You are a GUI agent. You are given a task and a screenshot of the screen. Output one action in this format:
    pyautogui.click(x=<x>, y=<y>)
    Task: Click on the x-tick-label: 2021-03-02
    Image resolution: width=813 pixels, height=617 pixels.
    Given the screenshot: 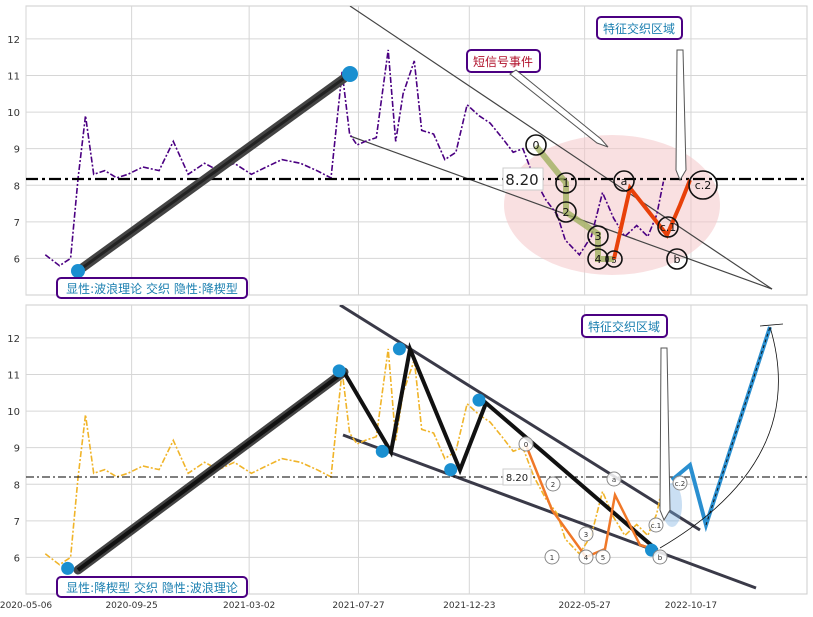 What is the action you would take?
    pyautogui.click(x=249, y=606)
    